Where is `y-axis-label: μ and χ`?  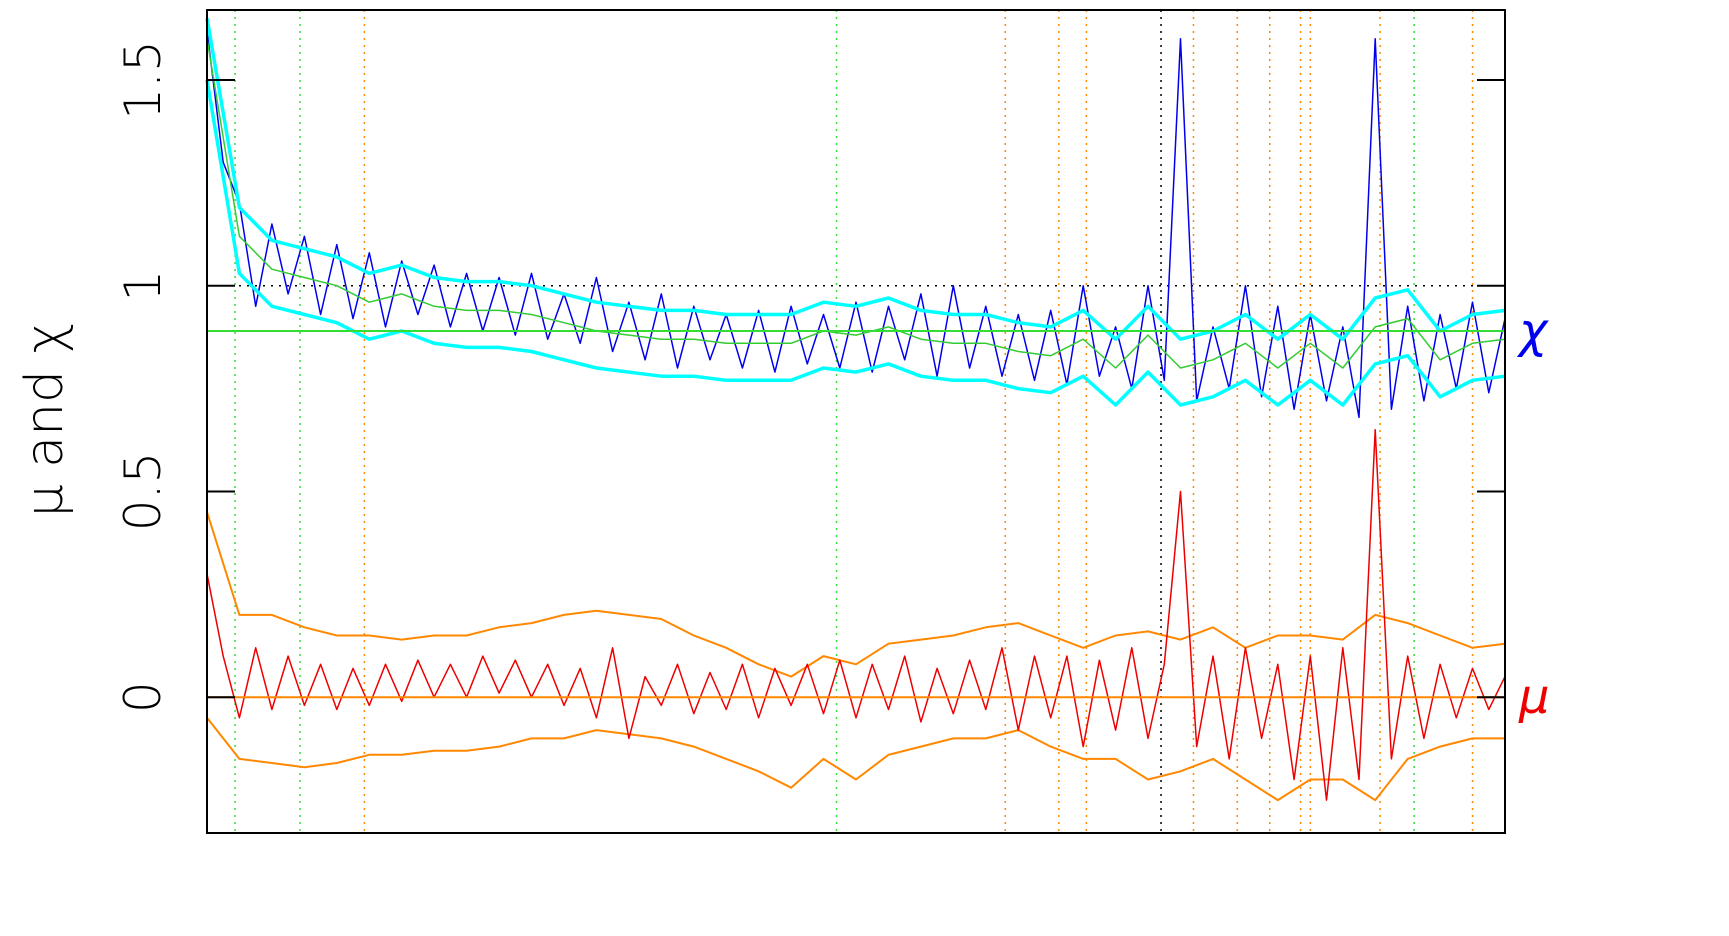
y-axis-label: μ and χ is located at coordinates (45, 420).